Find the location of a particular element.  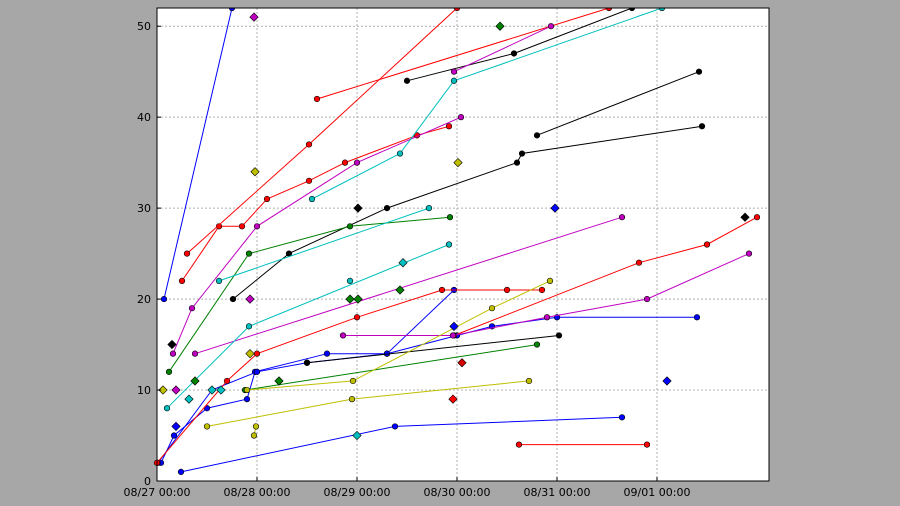

x-tick-label: 08/30 00:00 is located at coordinates (457, 492).